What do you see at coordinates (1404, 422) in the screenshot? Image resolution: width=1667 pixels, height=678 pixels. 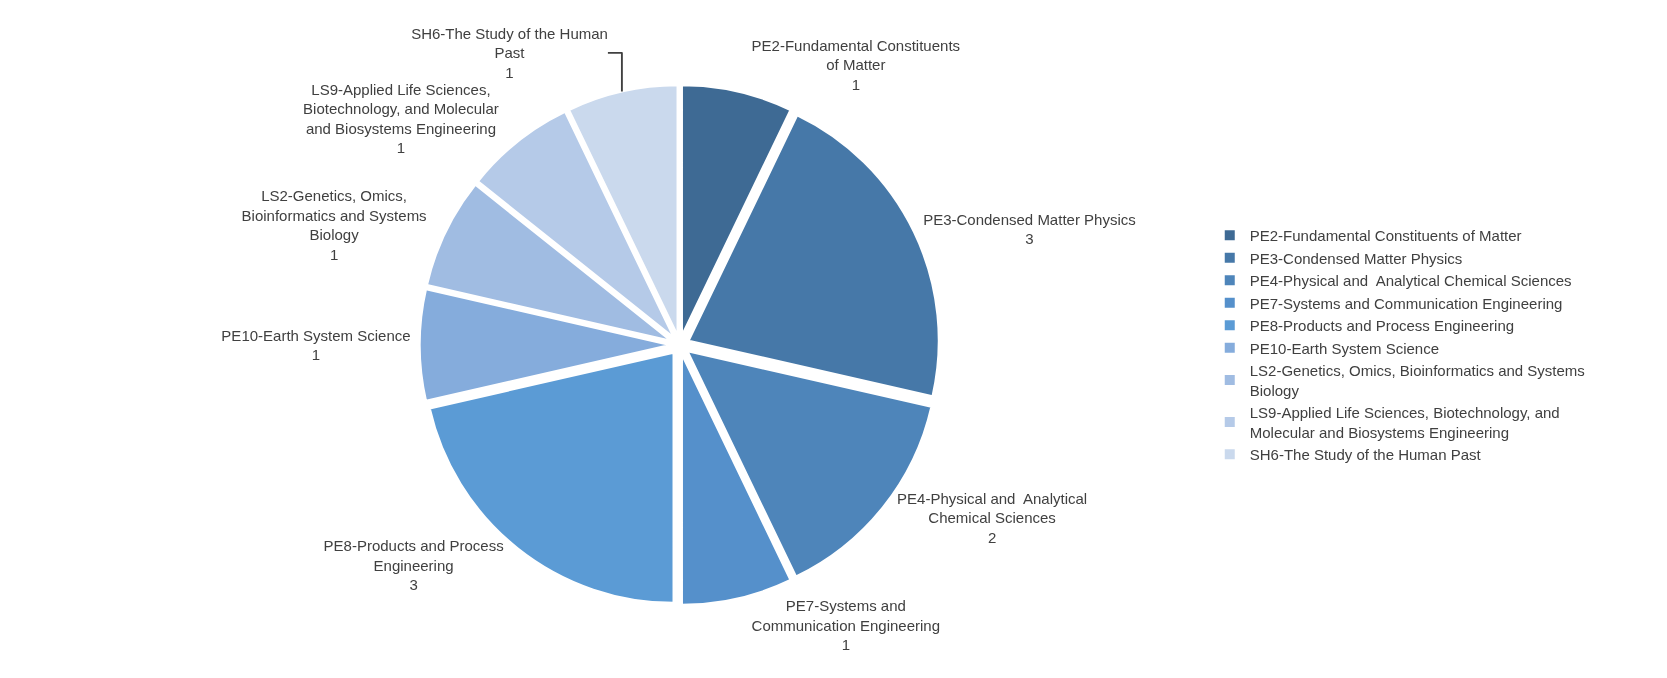 I see `legend-label: LS9-Applied Life Sciences, Biotechnology, and Molecular and Biosystems Engineering` at bounding box center [1404, 422].